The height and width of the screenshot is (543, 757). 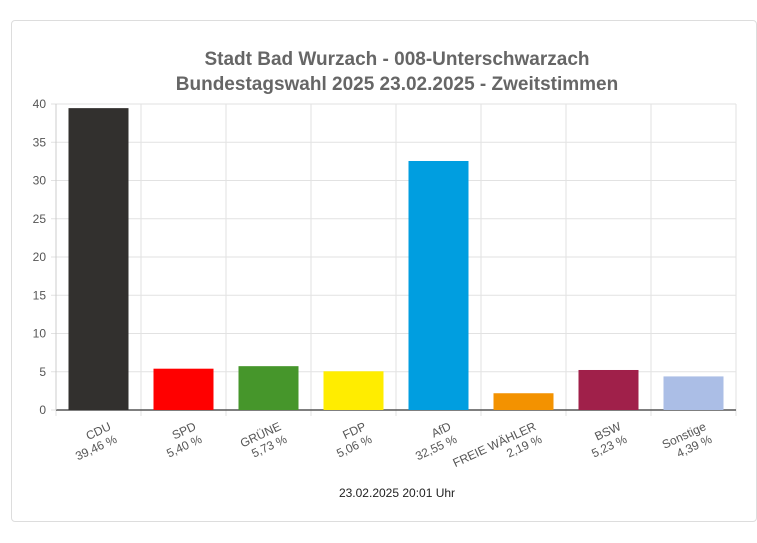 What do you see at coordinates (397, 493) in the screenshot?
I see `timestamp-footer: 23.02.2025 20:01 Uhr` at bounding box center [397, 493].